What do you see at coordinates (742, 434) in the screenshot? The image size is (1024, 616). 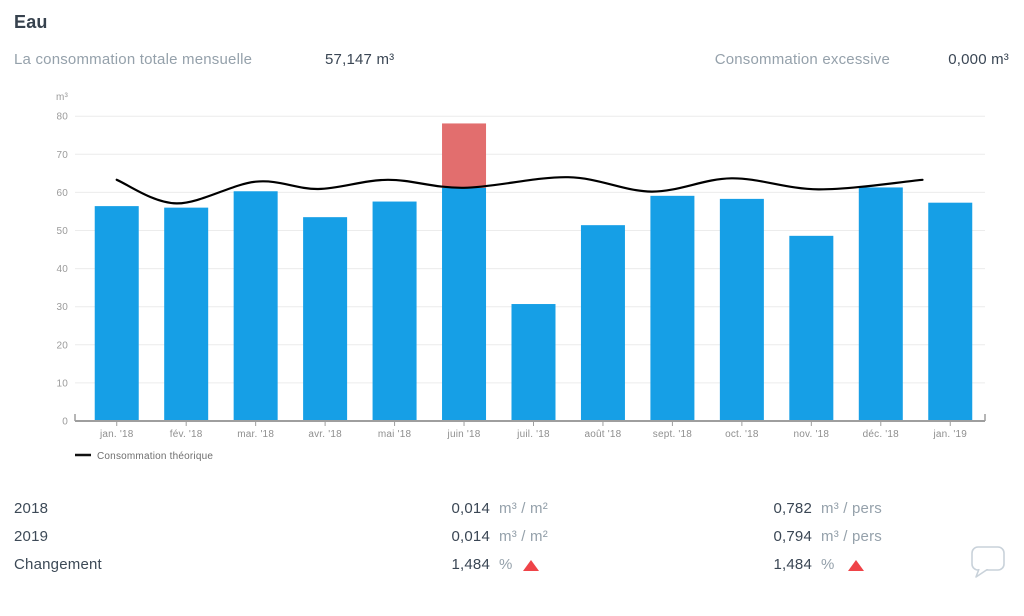 I see `x-axis-label: oct. '18` at bounding box center [742, 434].